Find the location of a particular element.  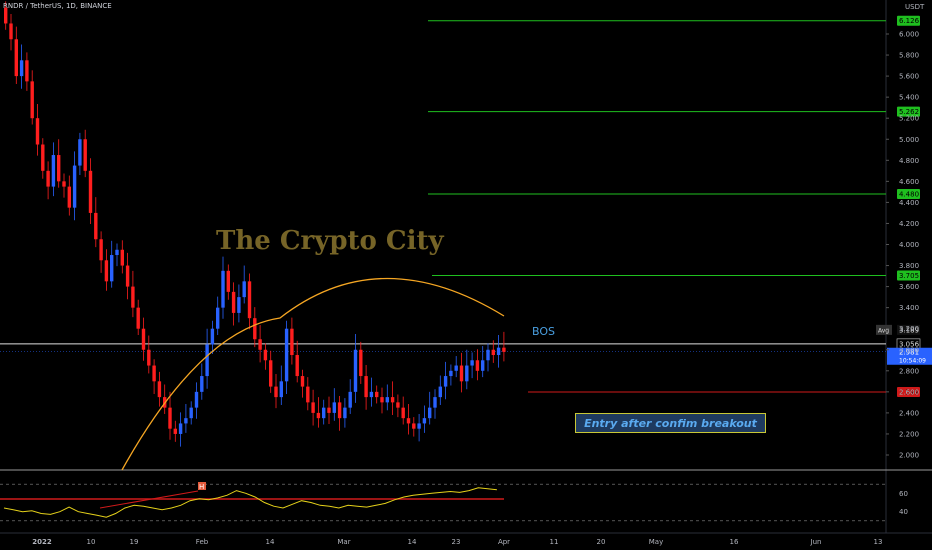

x-tick-label: 23 is located at coordinates (456, 542).